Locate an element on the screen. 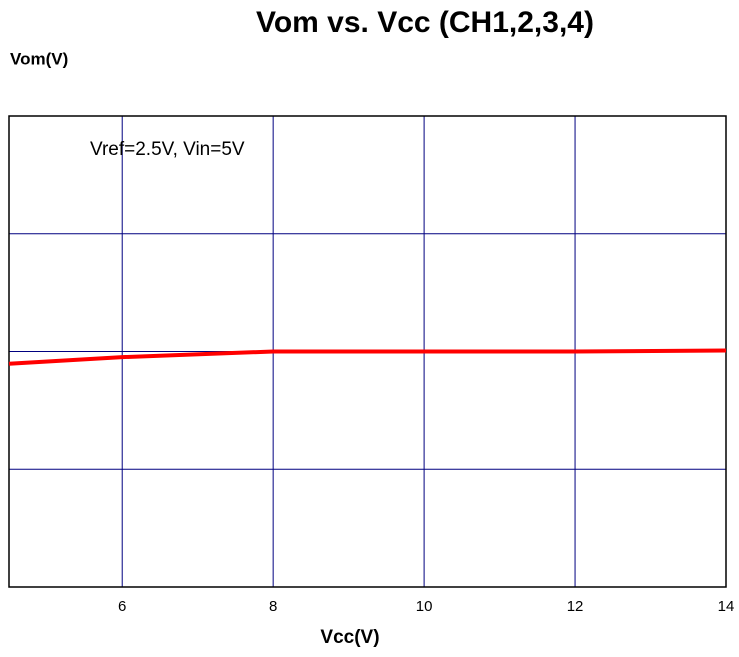  x-tick-label: 12 is located at coordinates (575, 606).